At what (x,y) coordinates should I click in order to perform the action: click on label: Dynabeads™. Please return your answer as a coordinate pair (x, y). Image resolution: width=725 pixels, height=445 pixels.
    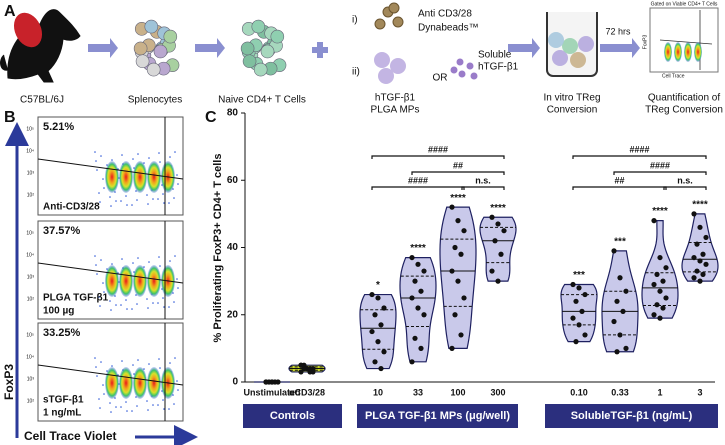
    Looking at the image, I should click on (448, 28).